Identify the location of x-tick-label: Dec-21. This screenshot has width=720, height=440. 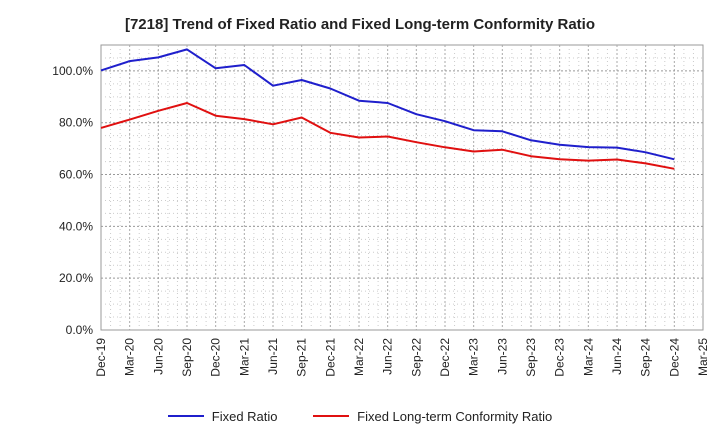
(330, 357).